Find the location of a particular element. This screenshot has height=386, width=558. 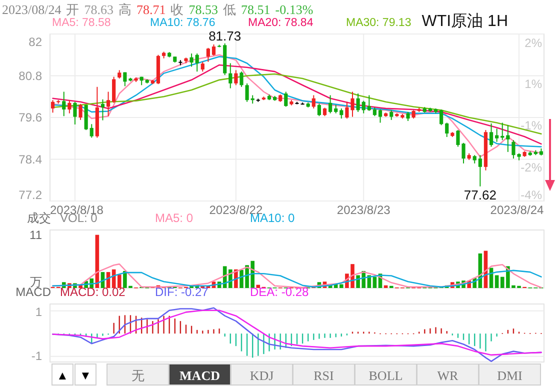

text: KDJ is located at coordinates (262, 375).